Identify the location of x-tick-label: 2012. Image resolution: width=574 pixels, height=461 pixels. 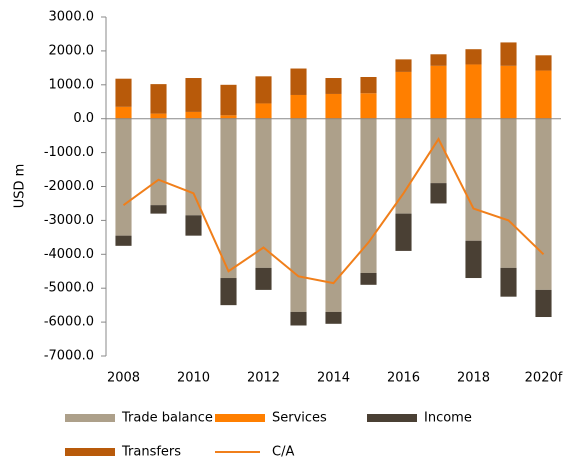
(263, 378).